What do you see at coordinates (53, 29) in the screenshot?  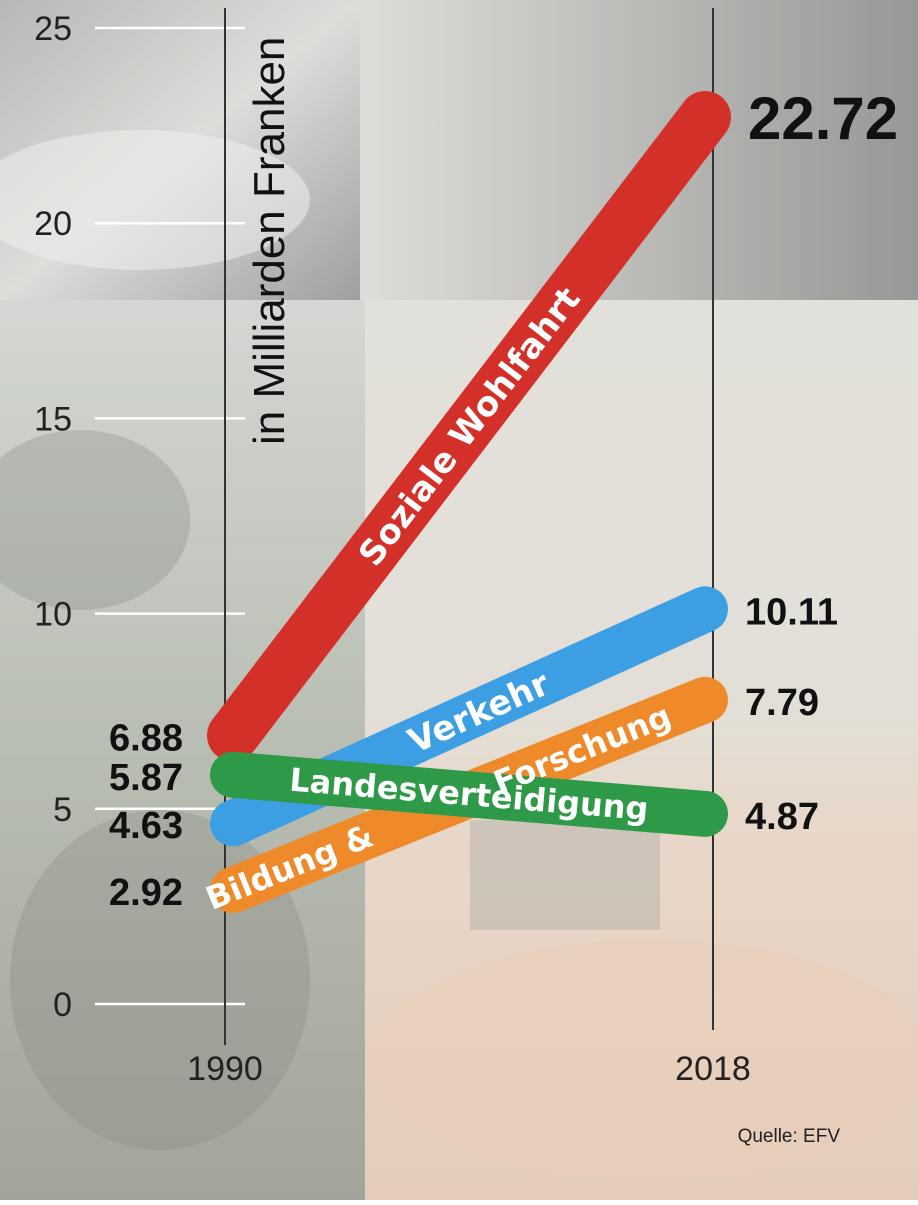 I see `y-tick-25: 25` at bounding box center [53, 29].